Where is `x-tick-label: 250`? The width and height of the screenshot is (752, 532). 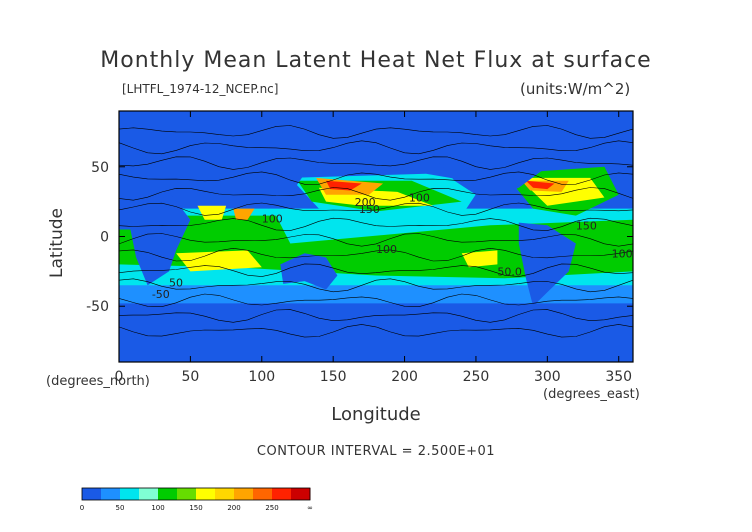
x-tick-label: 250 is located at coordinates (476, 377).